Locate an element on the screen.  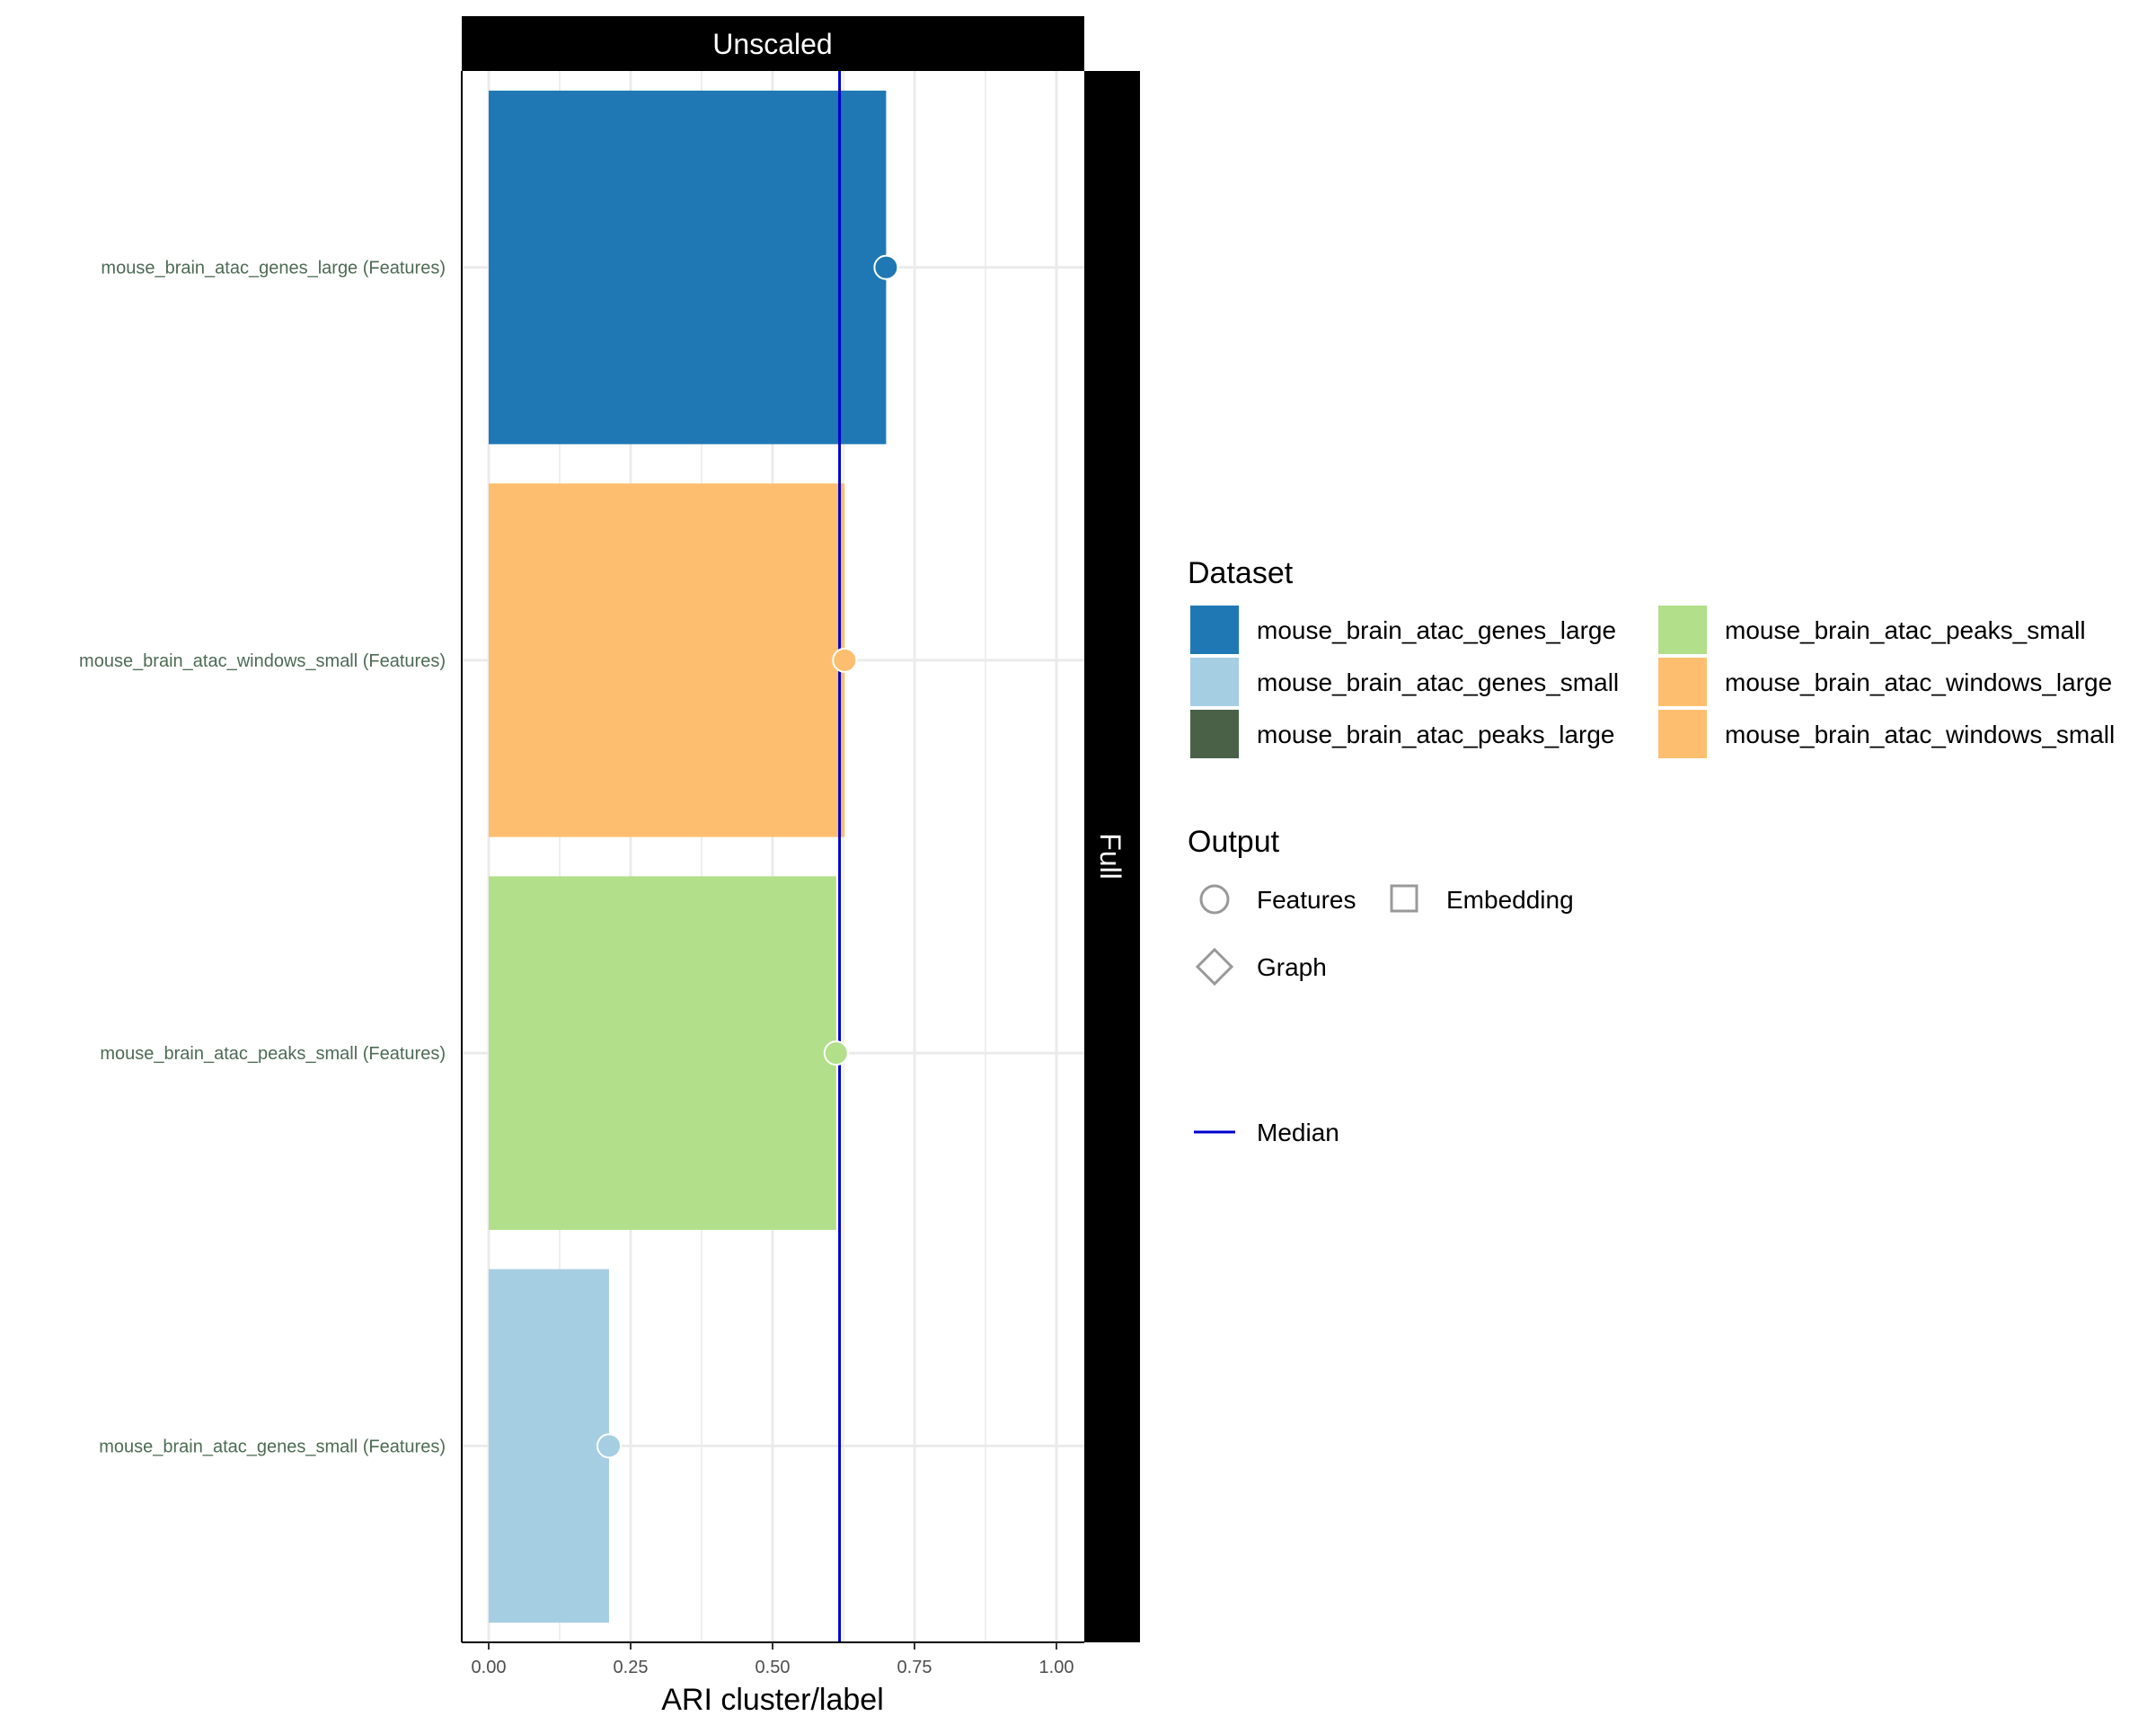
legend-dataset-label: mouse_brain_atac_peaks_large is located at coordinates (1436, 734).